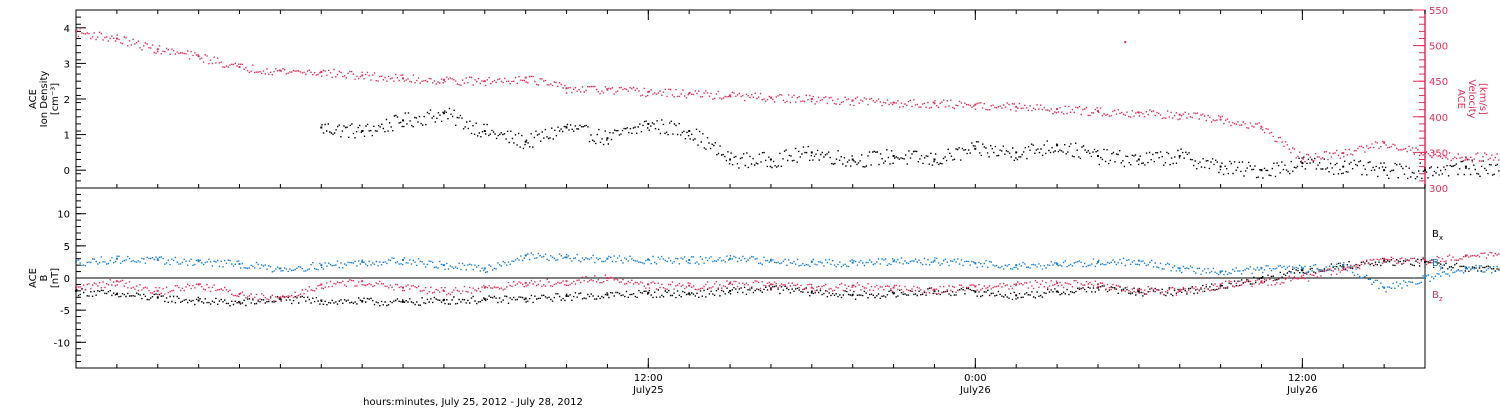 The height and width of the screenshot is (410, 1500). Describe the element at coordinates (648, 390) in the screenshot. I see `x-tick-date: July25` at that location.